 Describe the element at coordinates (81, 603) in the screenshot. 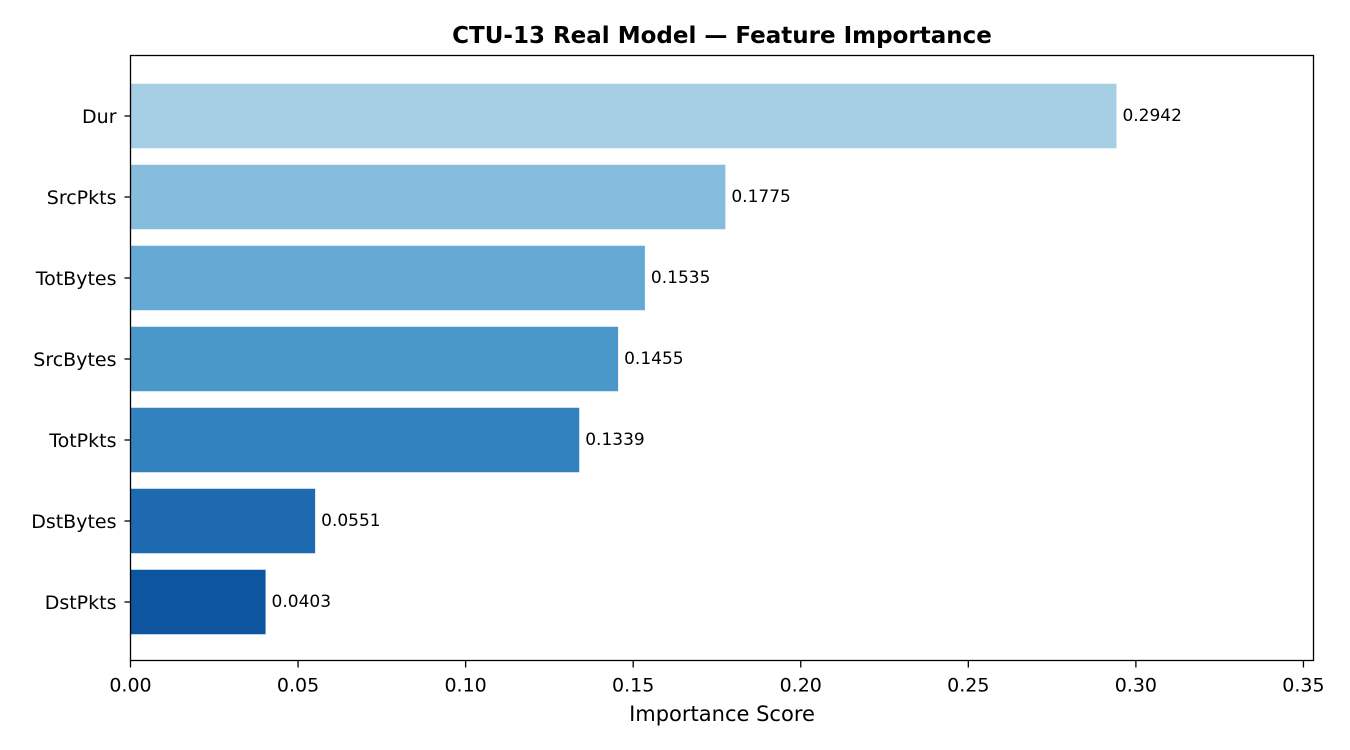

I see `y-tick-label-dstpkts: DstPkts` at that location.